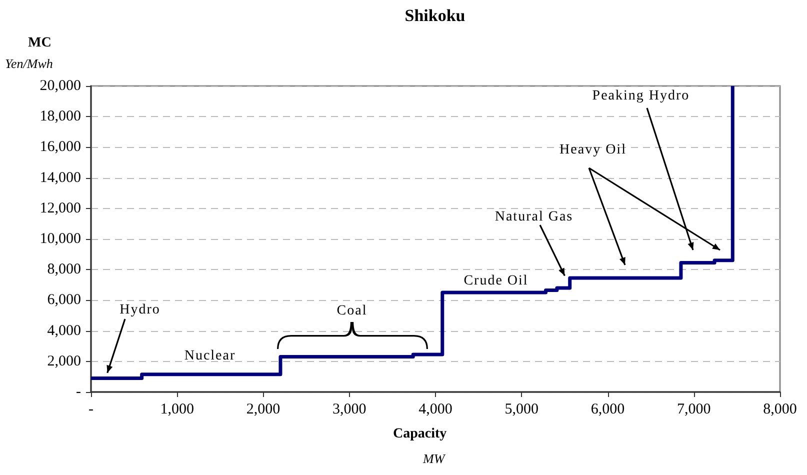 This screenshot has height=475, width=807. I want to click on annotation: Crude Oil, so click(496, 281).